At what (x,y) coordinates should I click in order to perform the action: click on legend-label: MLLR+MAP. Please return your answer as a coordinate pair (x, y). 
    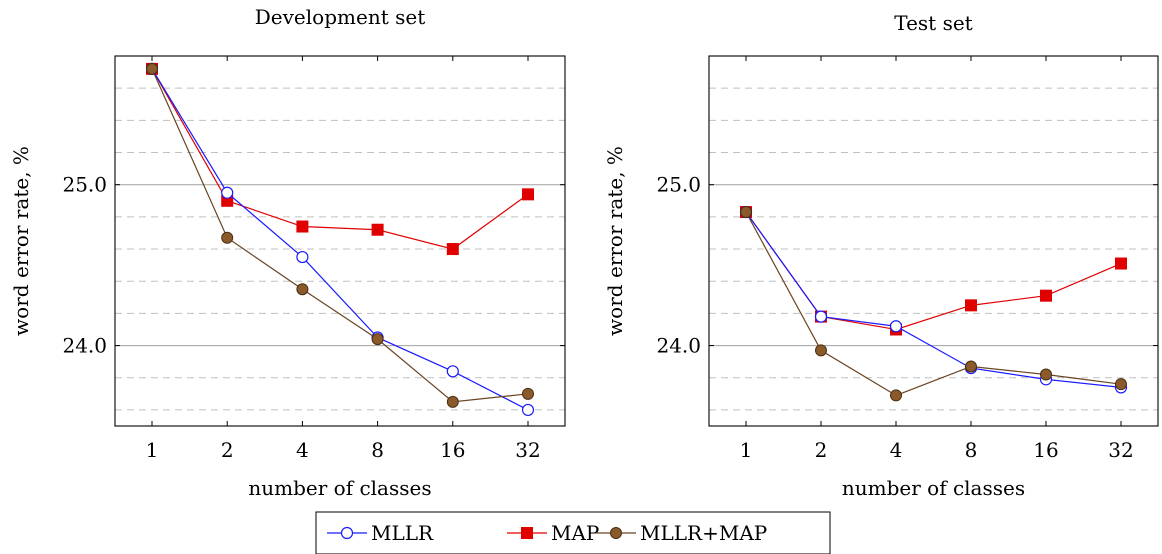
    Looking at the image, I should click on (703, 533).